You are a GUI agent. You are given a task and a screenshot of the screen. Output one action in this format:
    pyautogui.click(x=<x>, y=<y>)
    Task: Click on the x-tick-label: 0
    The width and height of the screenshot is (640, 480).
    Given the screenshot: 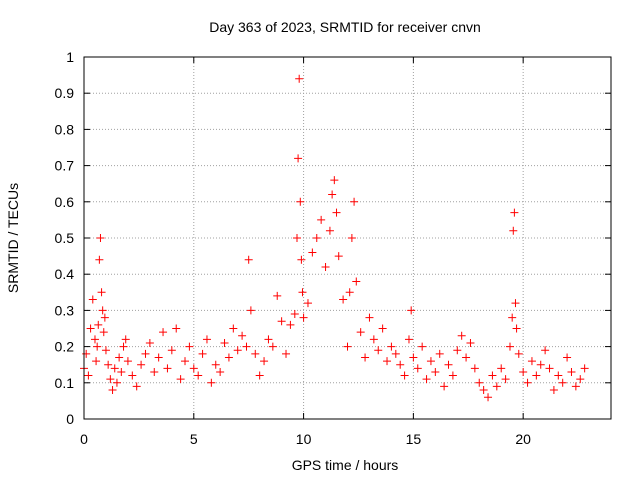 What is the action you would take?
    pyautogui.click(x=84, y=439)
    